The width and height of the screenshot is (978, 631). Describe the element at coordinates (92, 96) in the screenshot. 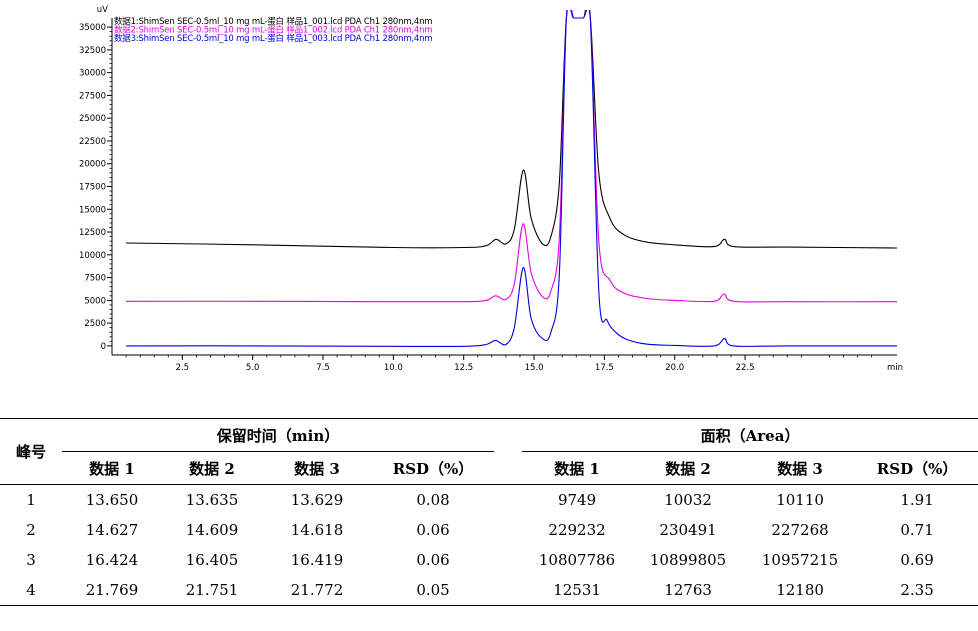

I see `y-tick-label: 27500` at that location.